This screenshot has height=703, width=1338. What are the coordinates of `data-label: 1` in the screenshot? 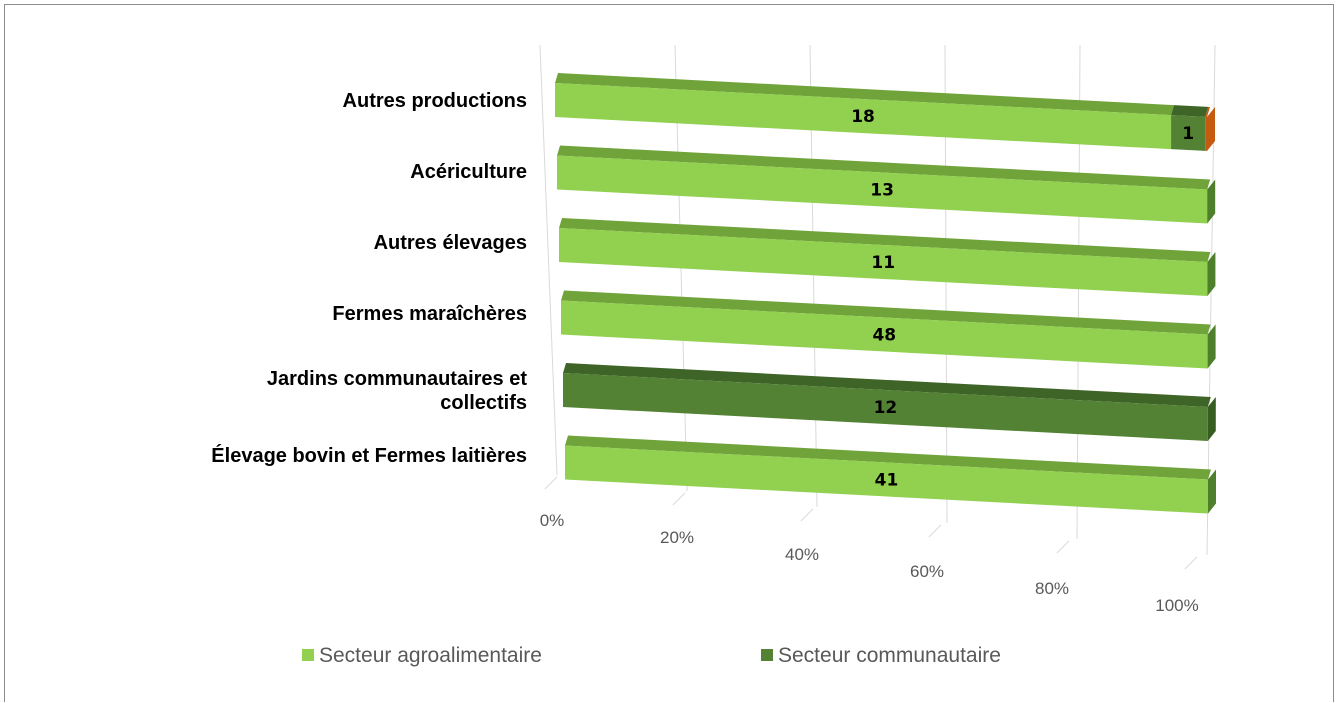 It's located at (1188, 134).